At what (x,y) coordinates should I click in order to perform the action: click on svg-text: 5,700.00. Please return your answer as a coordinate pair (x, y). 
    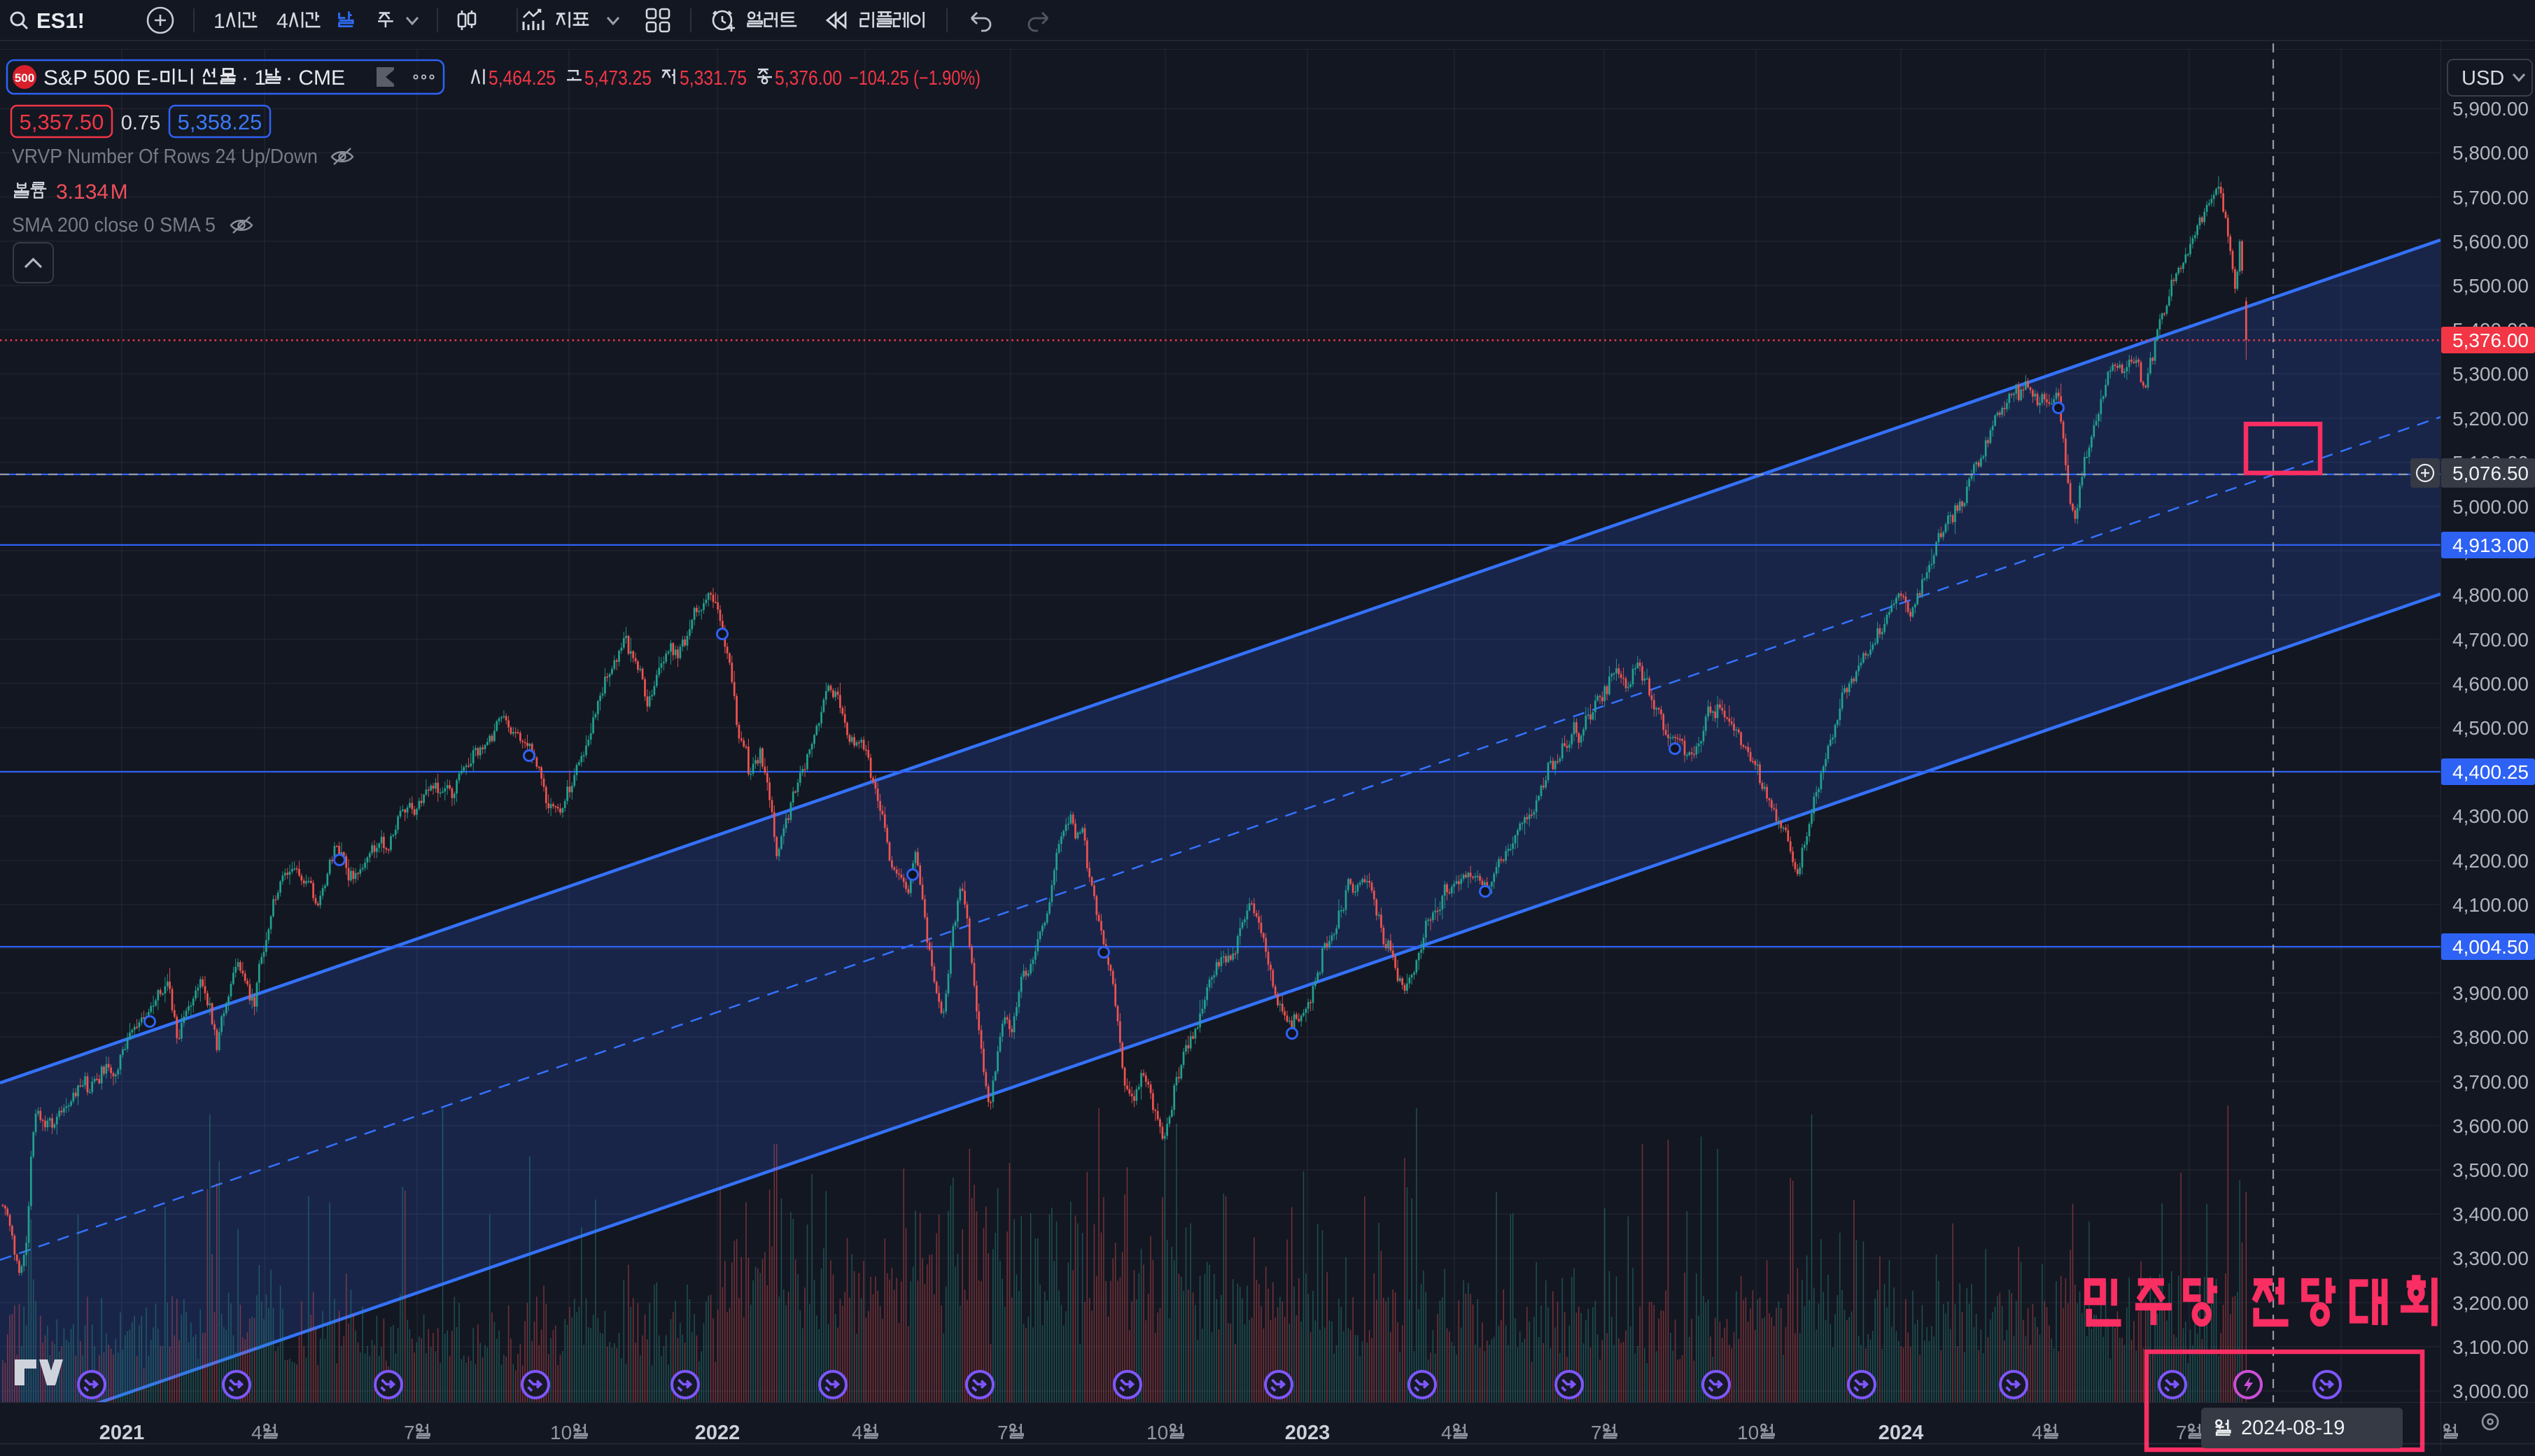
    Looking at the image, I should click on (2490, 197).